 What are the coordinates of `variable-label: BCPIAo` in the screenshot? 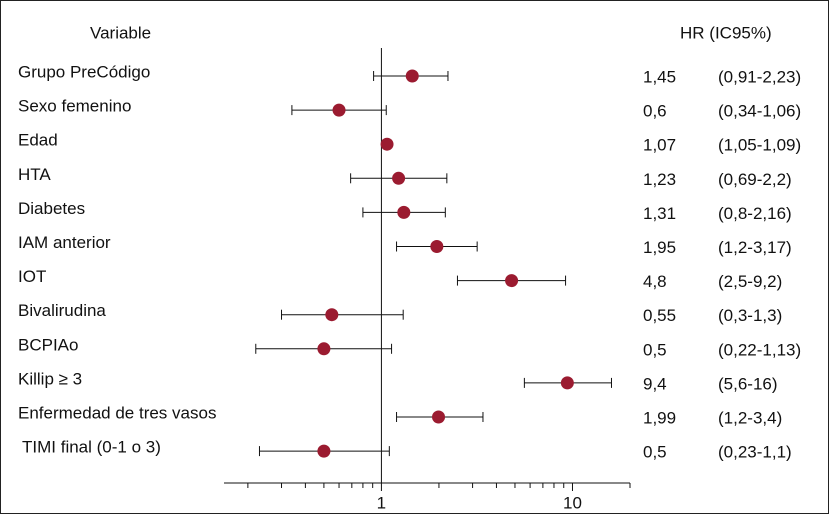 It's located at (48, 344).